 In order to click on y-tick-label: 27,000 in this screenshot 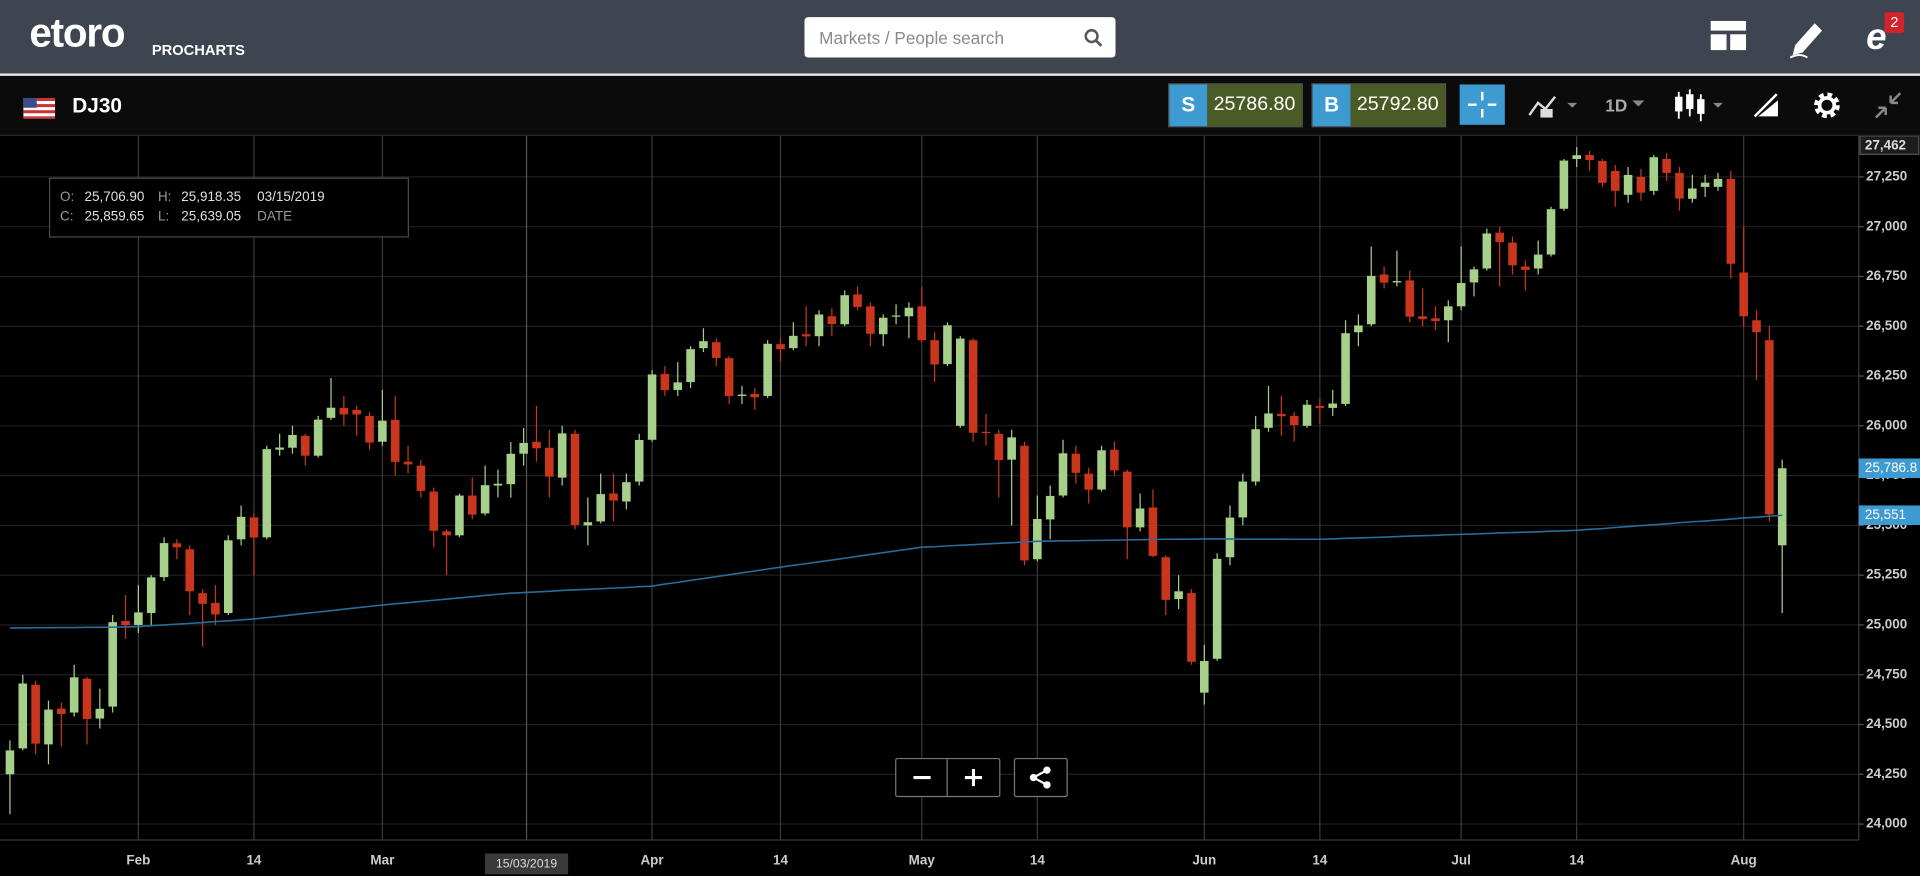, I will do `click(1886, 225)`.